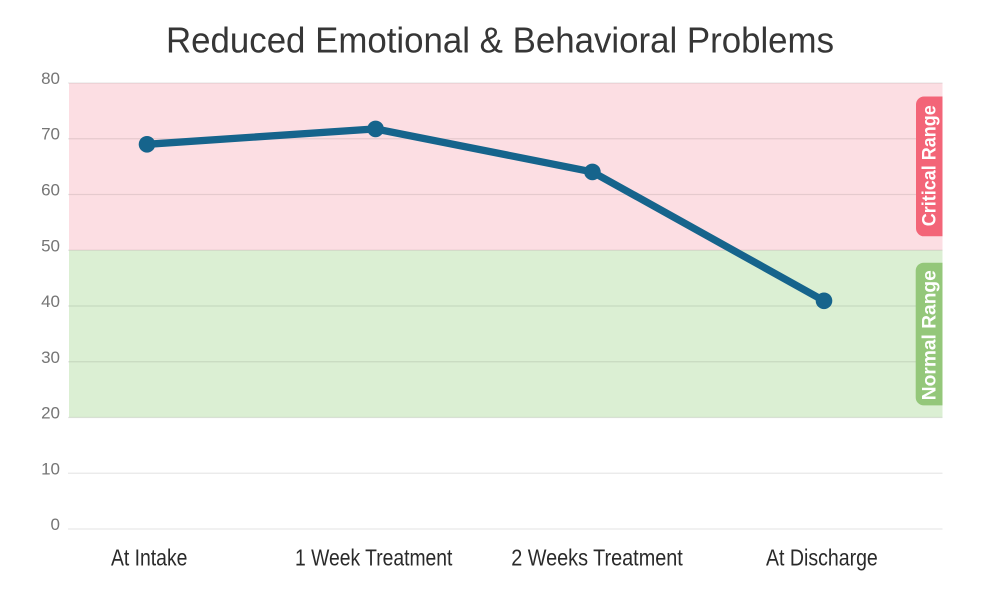  What do you see at coordinates (500, 40) in the screenshot?
I see `svg-text:Reduced Emotional & Behavioral: Reduced Emotional & Behavioral Problems` at bounding box center [500, 40].